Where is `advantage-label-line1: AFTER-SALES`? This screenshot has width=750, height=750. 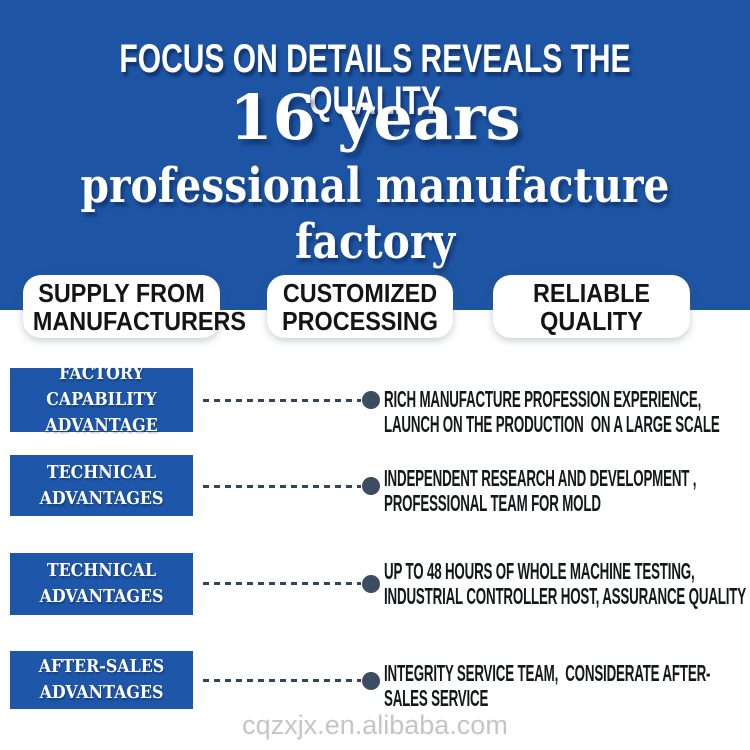
advantage-label-line1: AFTER-SALES is located at coordinates (101, 666).